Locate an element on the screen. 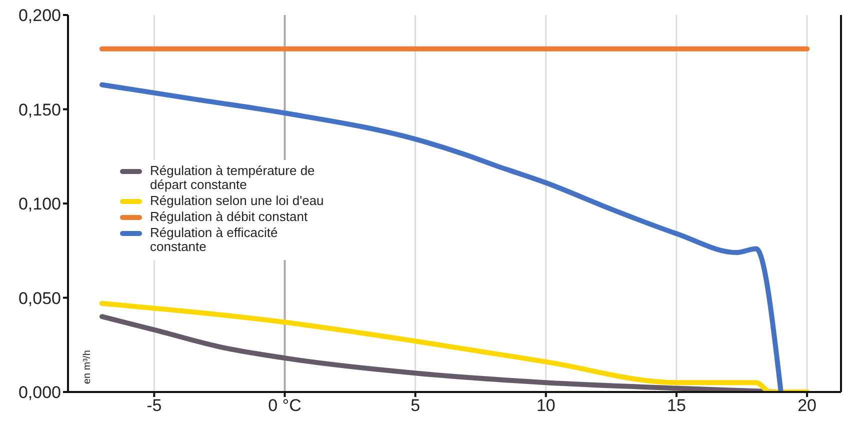 This screenshot has width=848, height=429. y-tick-label: 0,150 is located at coordinates (39, 110).